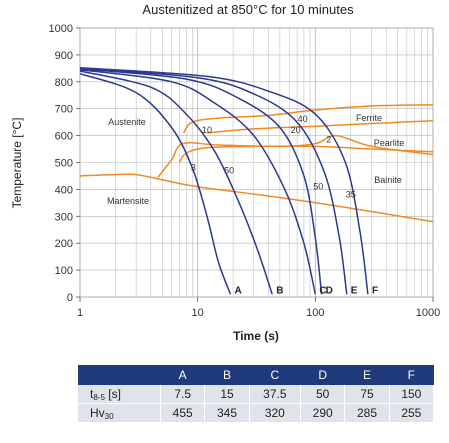 The height and width of the screenshot is (443, 449). Describe the element at coordinates (323, 394) in the screenshot. I see `table-cell: 50` at that location.